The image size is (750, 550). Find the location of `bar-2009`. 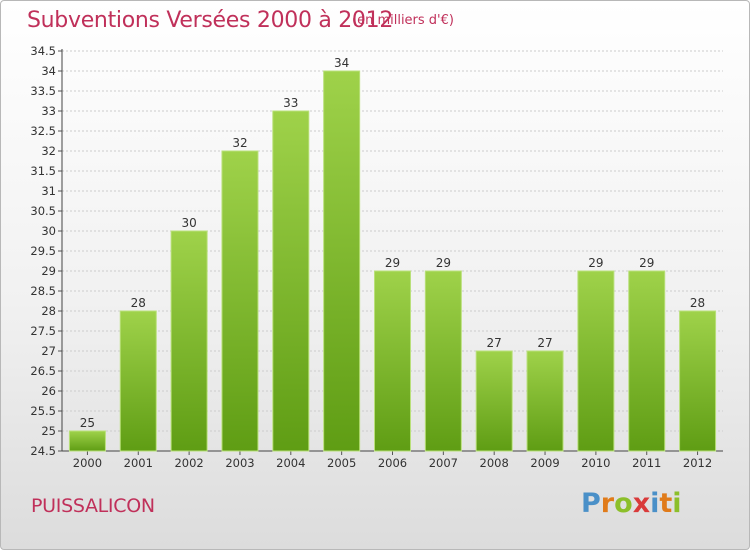

bar-2009 is located at coordinates (545, 401).